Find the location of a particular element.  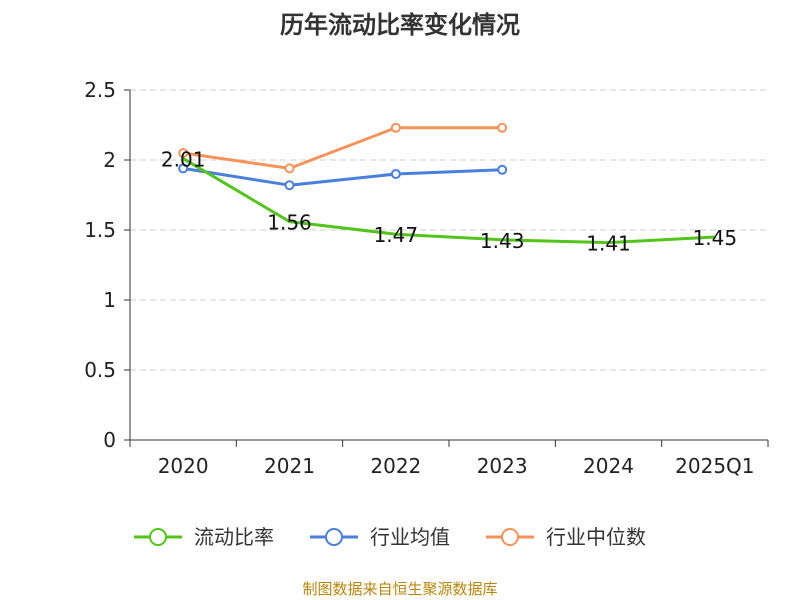

legend-label: 行业中位数 is located at coordinates (596, 537).